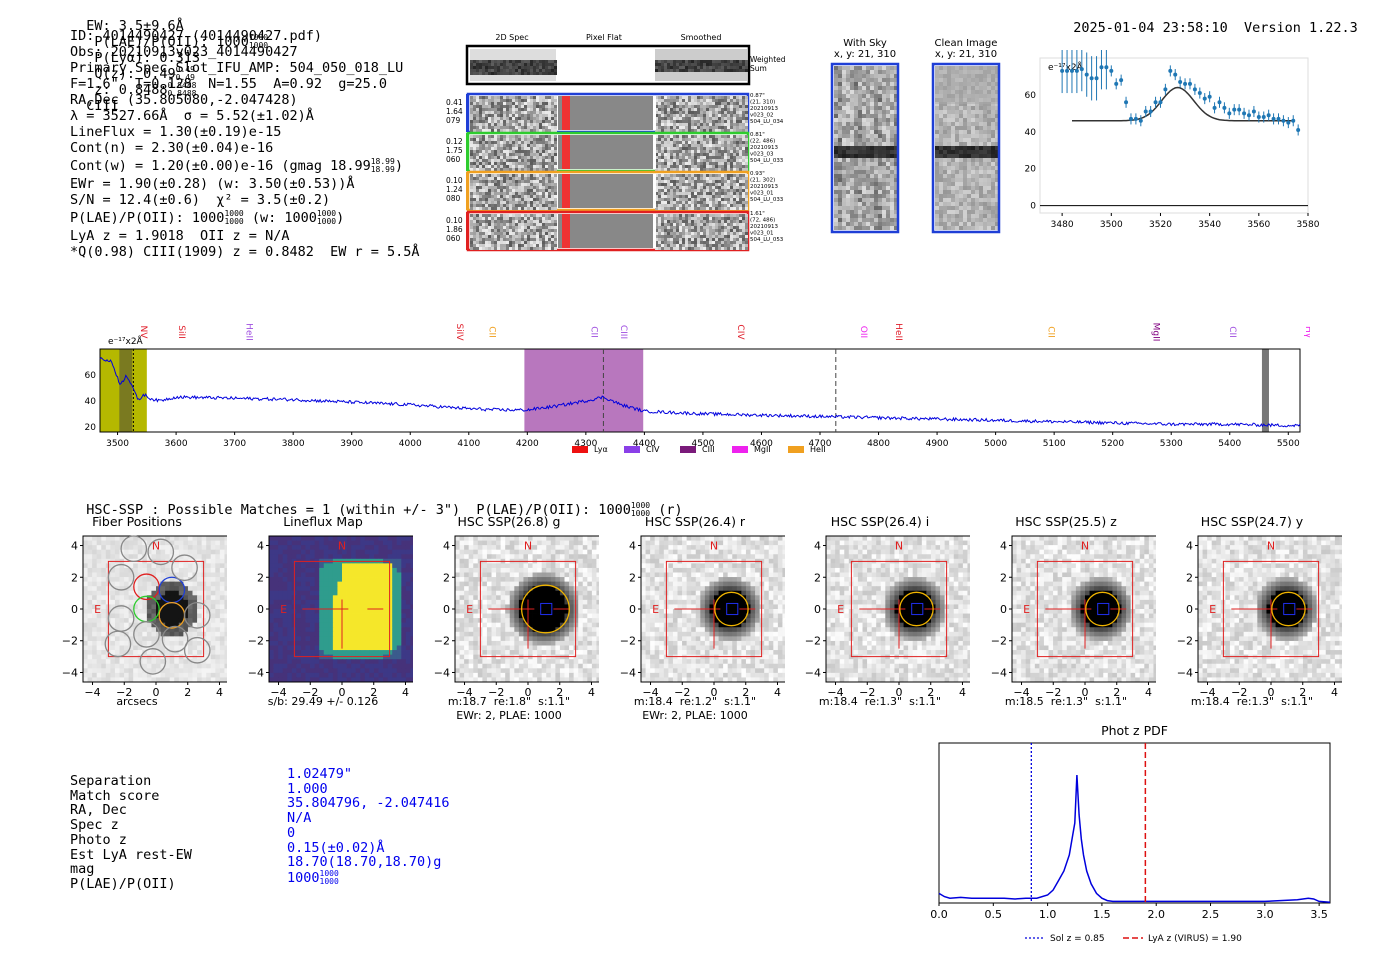 This screenshot has height=953, width=1400. What do you see at coordinates (102, 106) in the screenshot?
I see `header-line: CIII` at bounding box center [102, 106].